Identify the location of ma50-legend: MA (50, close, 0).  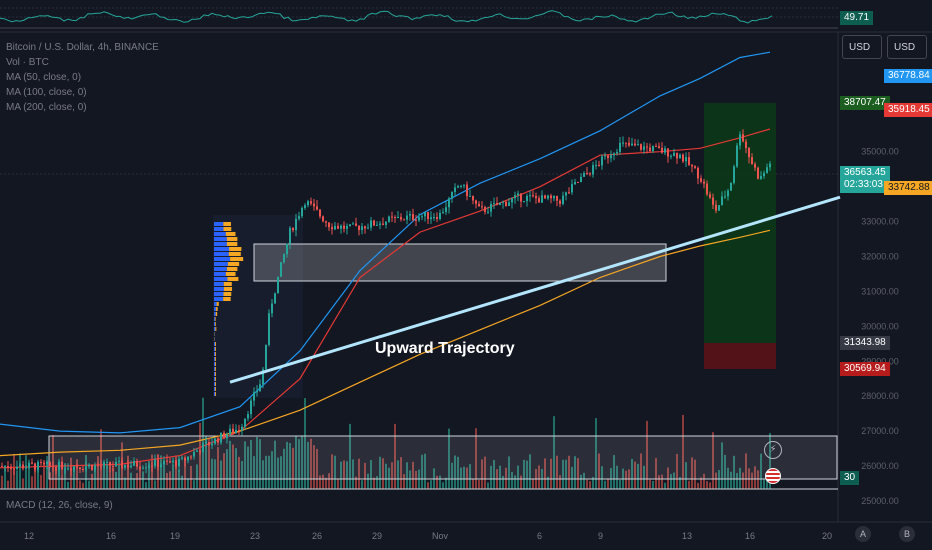
(44, 77).